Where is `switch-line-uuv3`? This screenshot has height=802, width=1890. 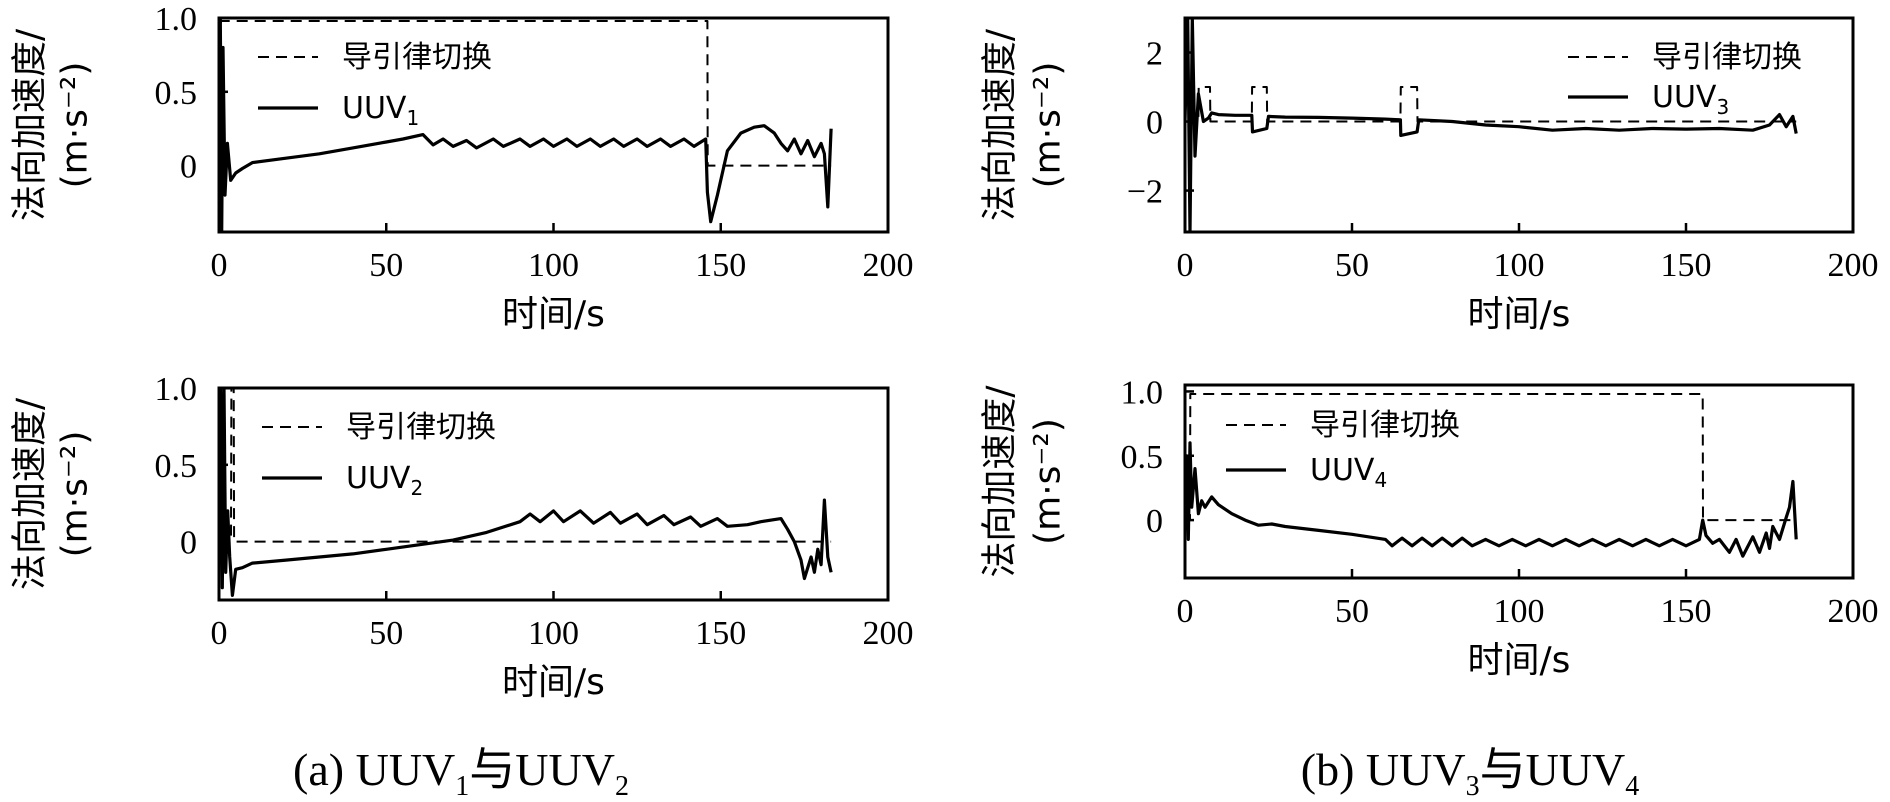 switch-line-uuv3 is located at coordinates (1491, 104).